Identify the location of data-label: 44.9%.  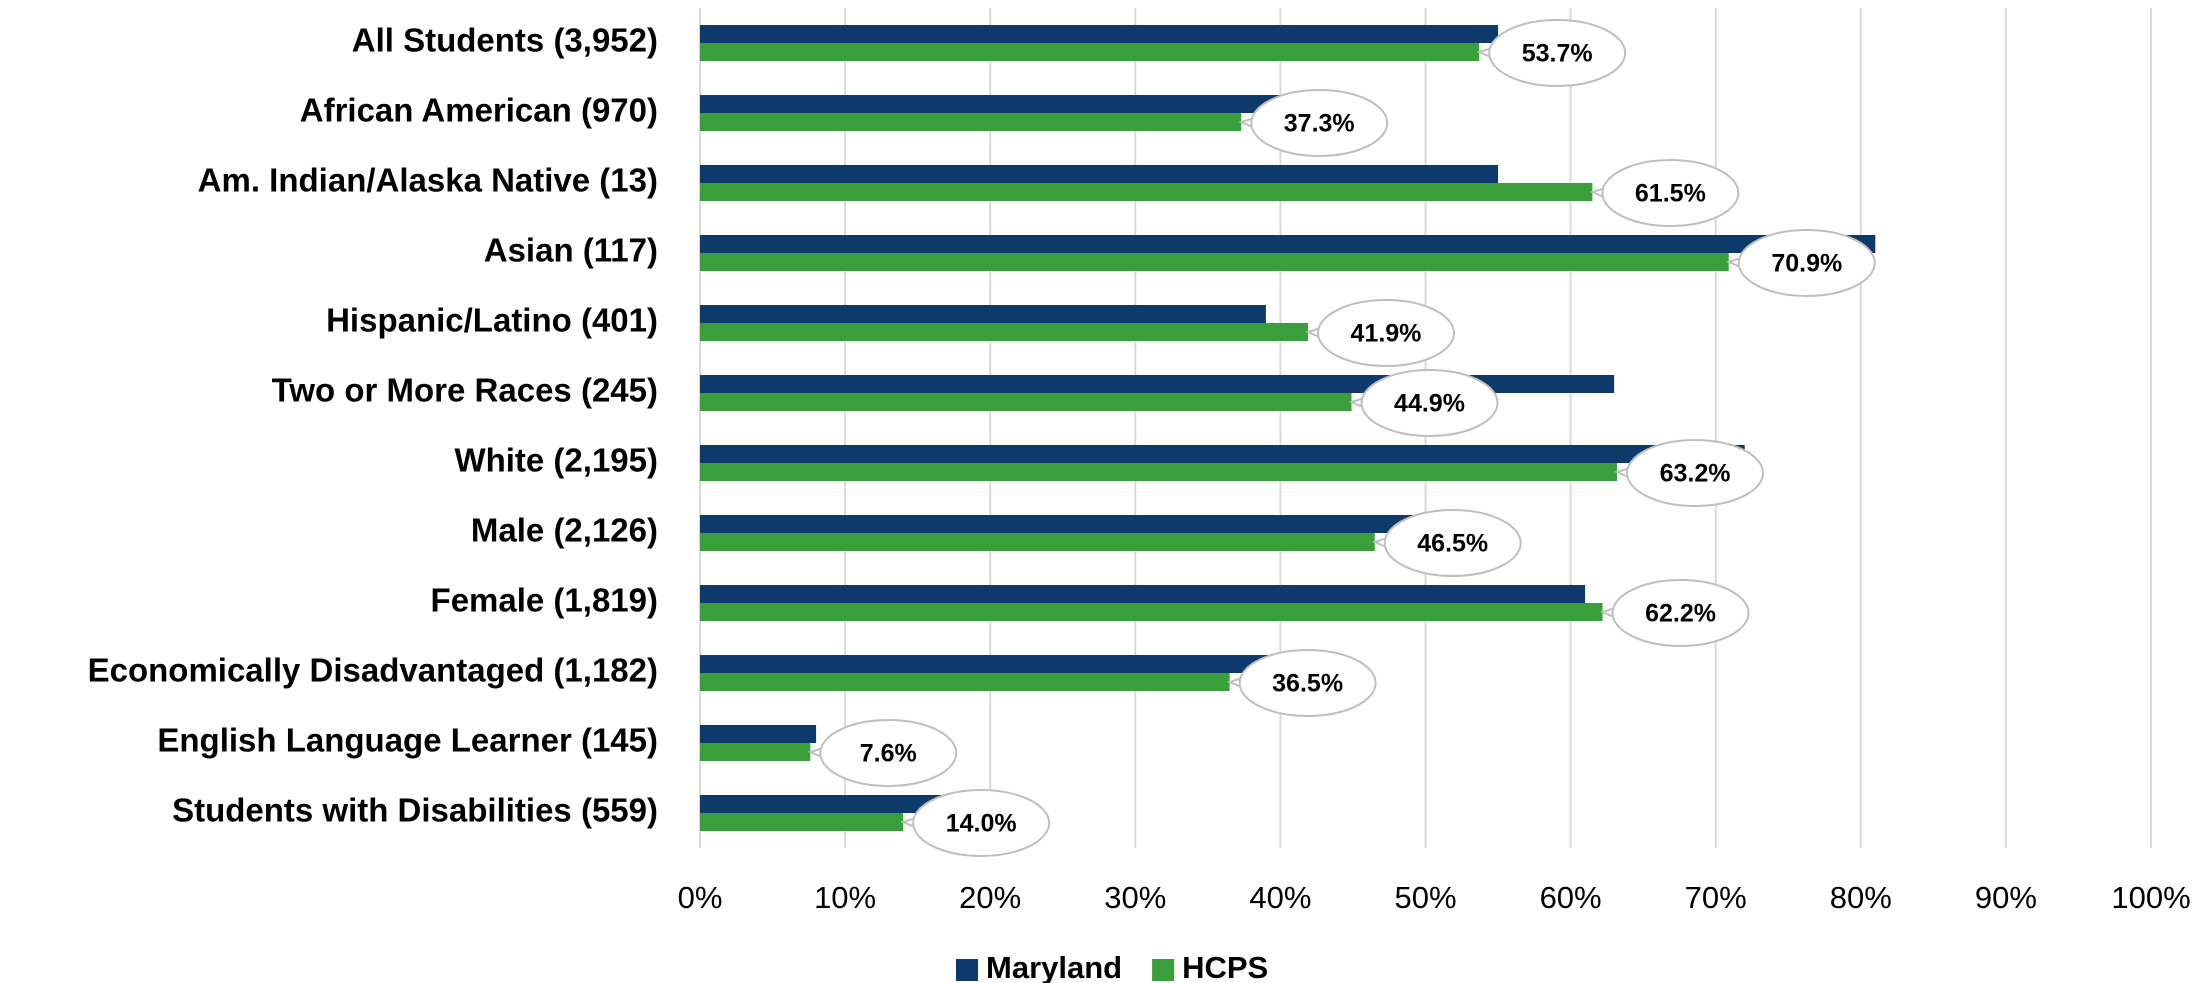
(1429, 404).